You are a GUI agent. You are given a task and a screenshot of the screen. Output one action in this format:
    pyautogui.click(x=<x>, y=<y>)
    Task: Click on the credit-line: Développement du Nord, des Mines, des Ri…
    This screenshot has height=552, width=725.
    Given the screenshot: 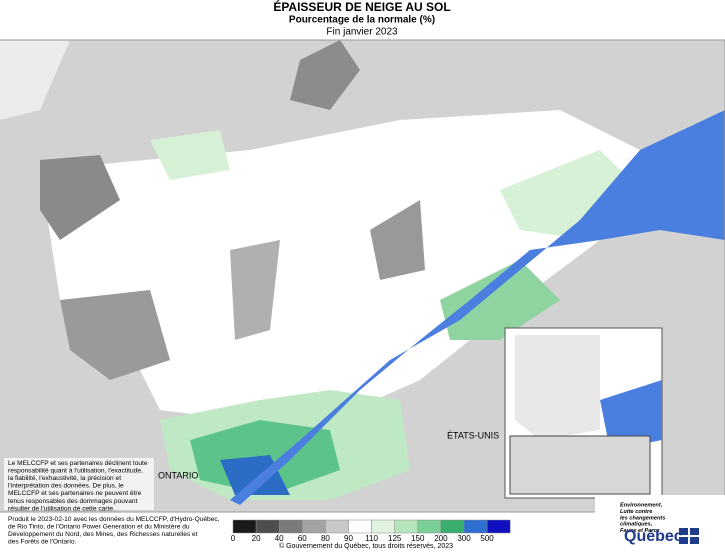 What is the action you would take?
    pyautogui.click(x=103, y=534)
    